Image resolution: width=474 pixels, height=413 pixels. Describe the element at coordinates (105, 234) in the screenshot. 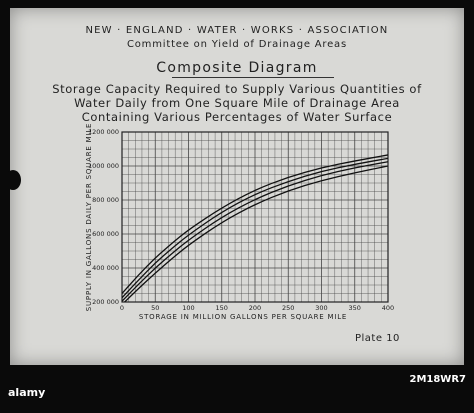

I see `y-tick-label: 600 000` at that location.